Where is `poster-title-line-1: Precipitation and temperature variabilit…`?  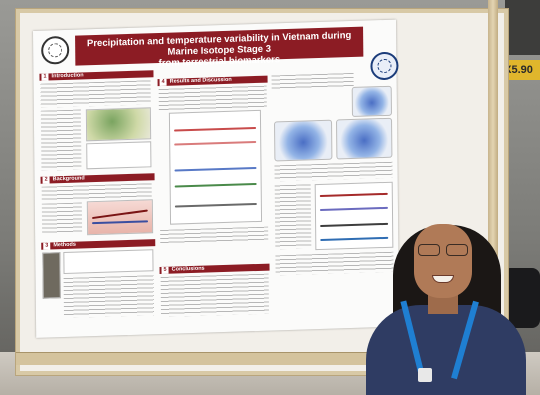 poster-title-line-1: Precipitation and temperature variabilit… is located at coordinates (219, 44).